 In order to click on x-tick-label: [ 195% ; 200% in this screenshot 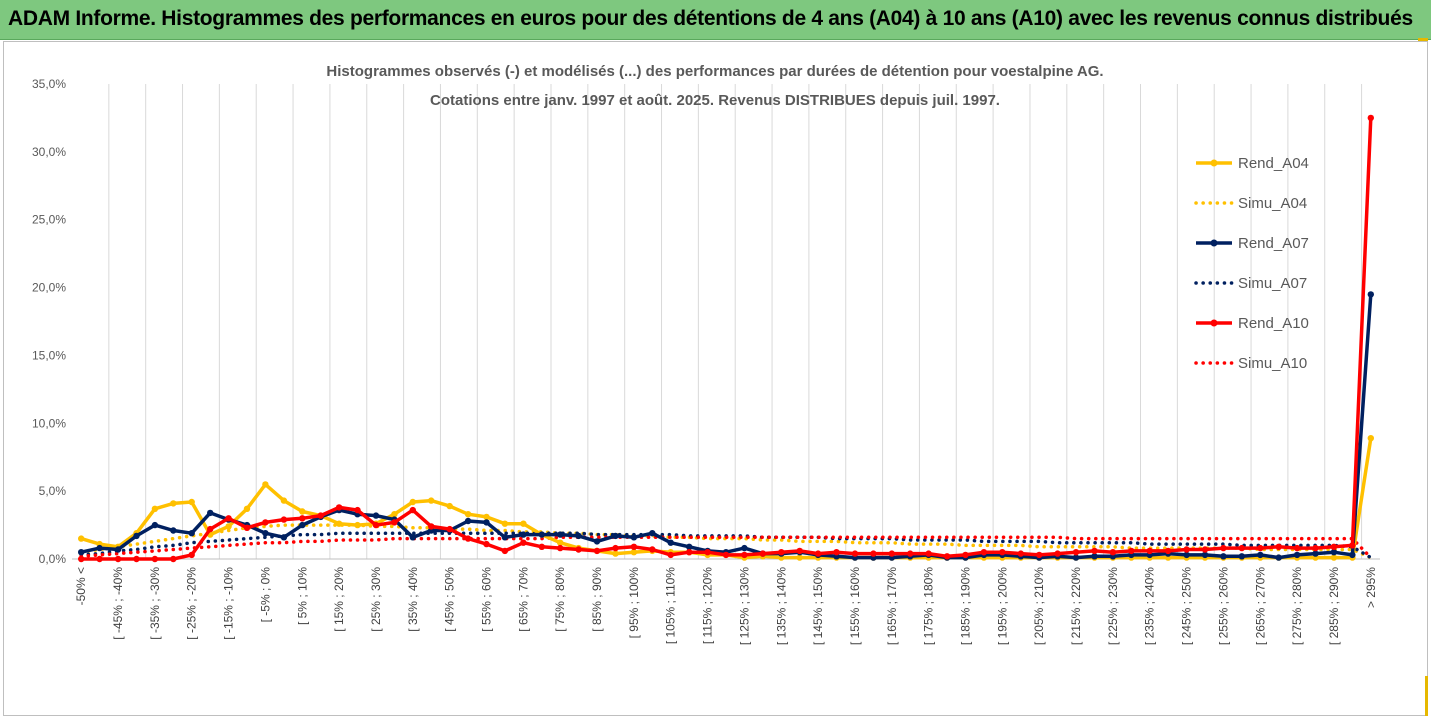, I will do `click(1002, 606)`.